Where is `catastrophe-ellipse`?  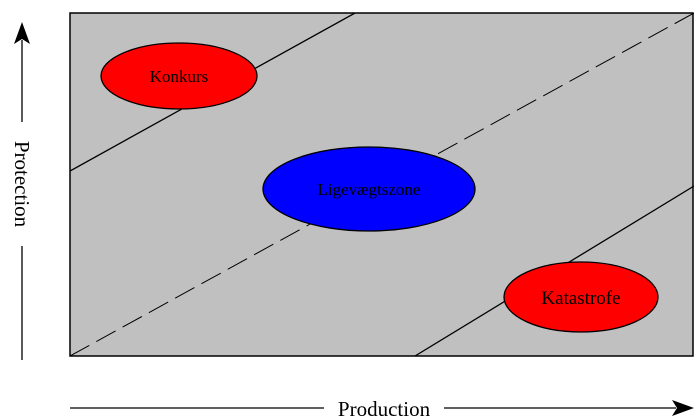 catastrophe-ellipse is located at coordinates (581, 297).